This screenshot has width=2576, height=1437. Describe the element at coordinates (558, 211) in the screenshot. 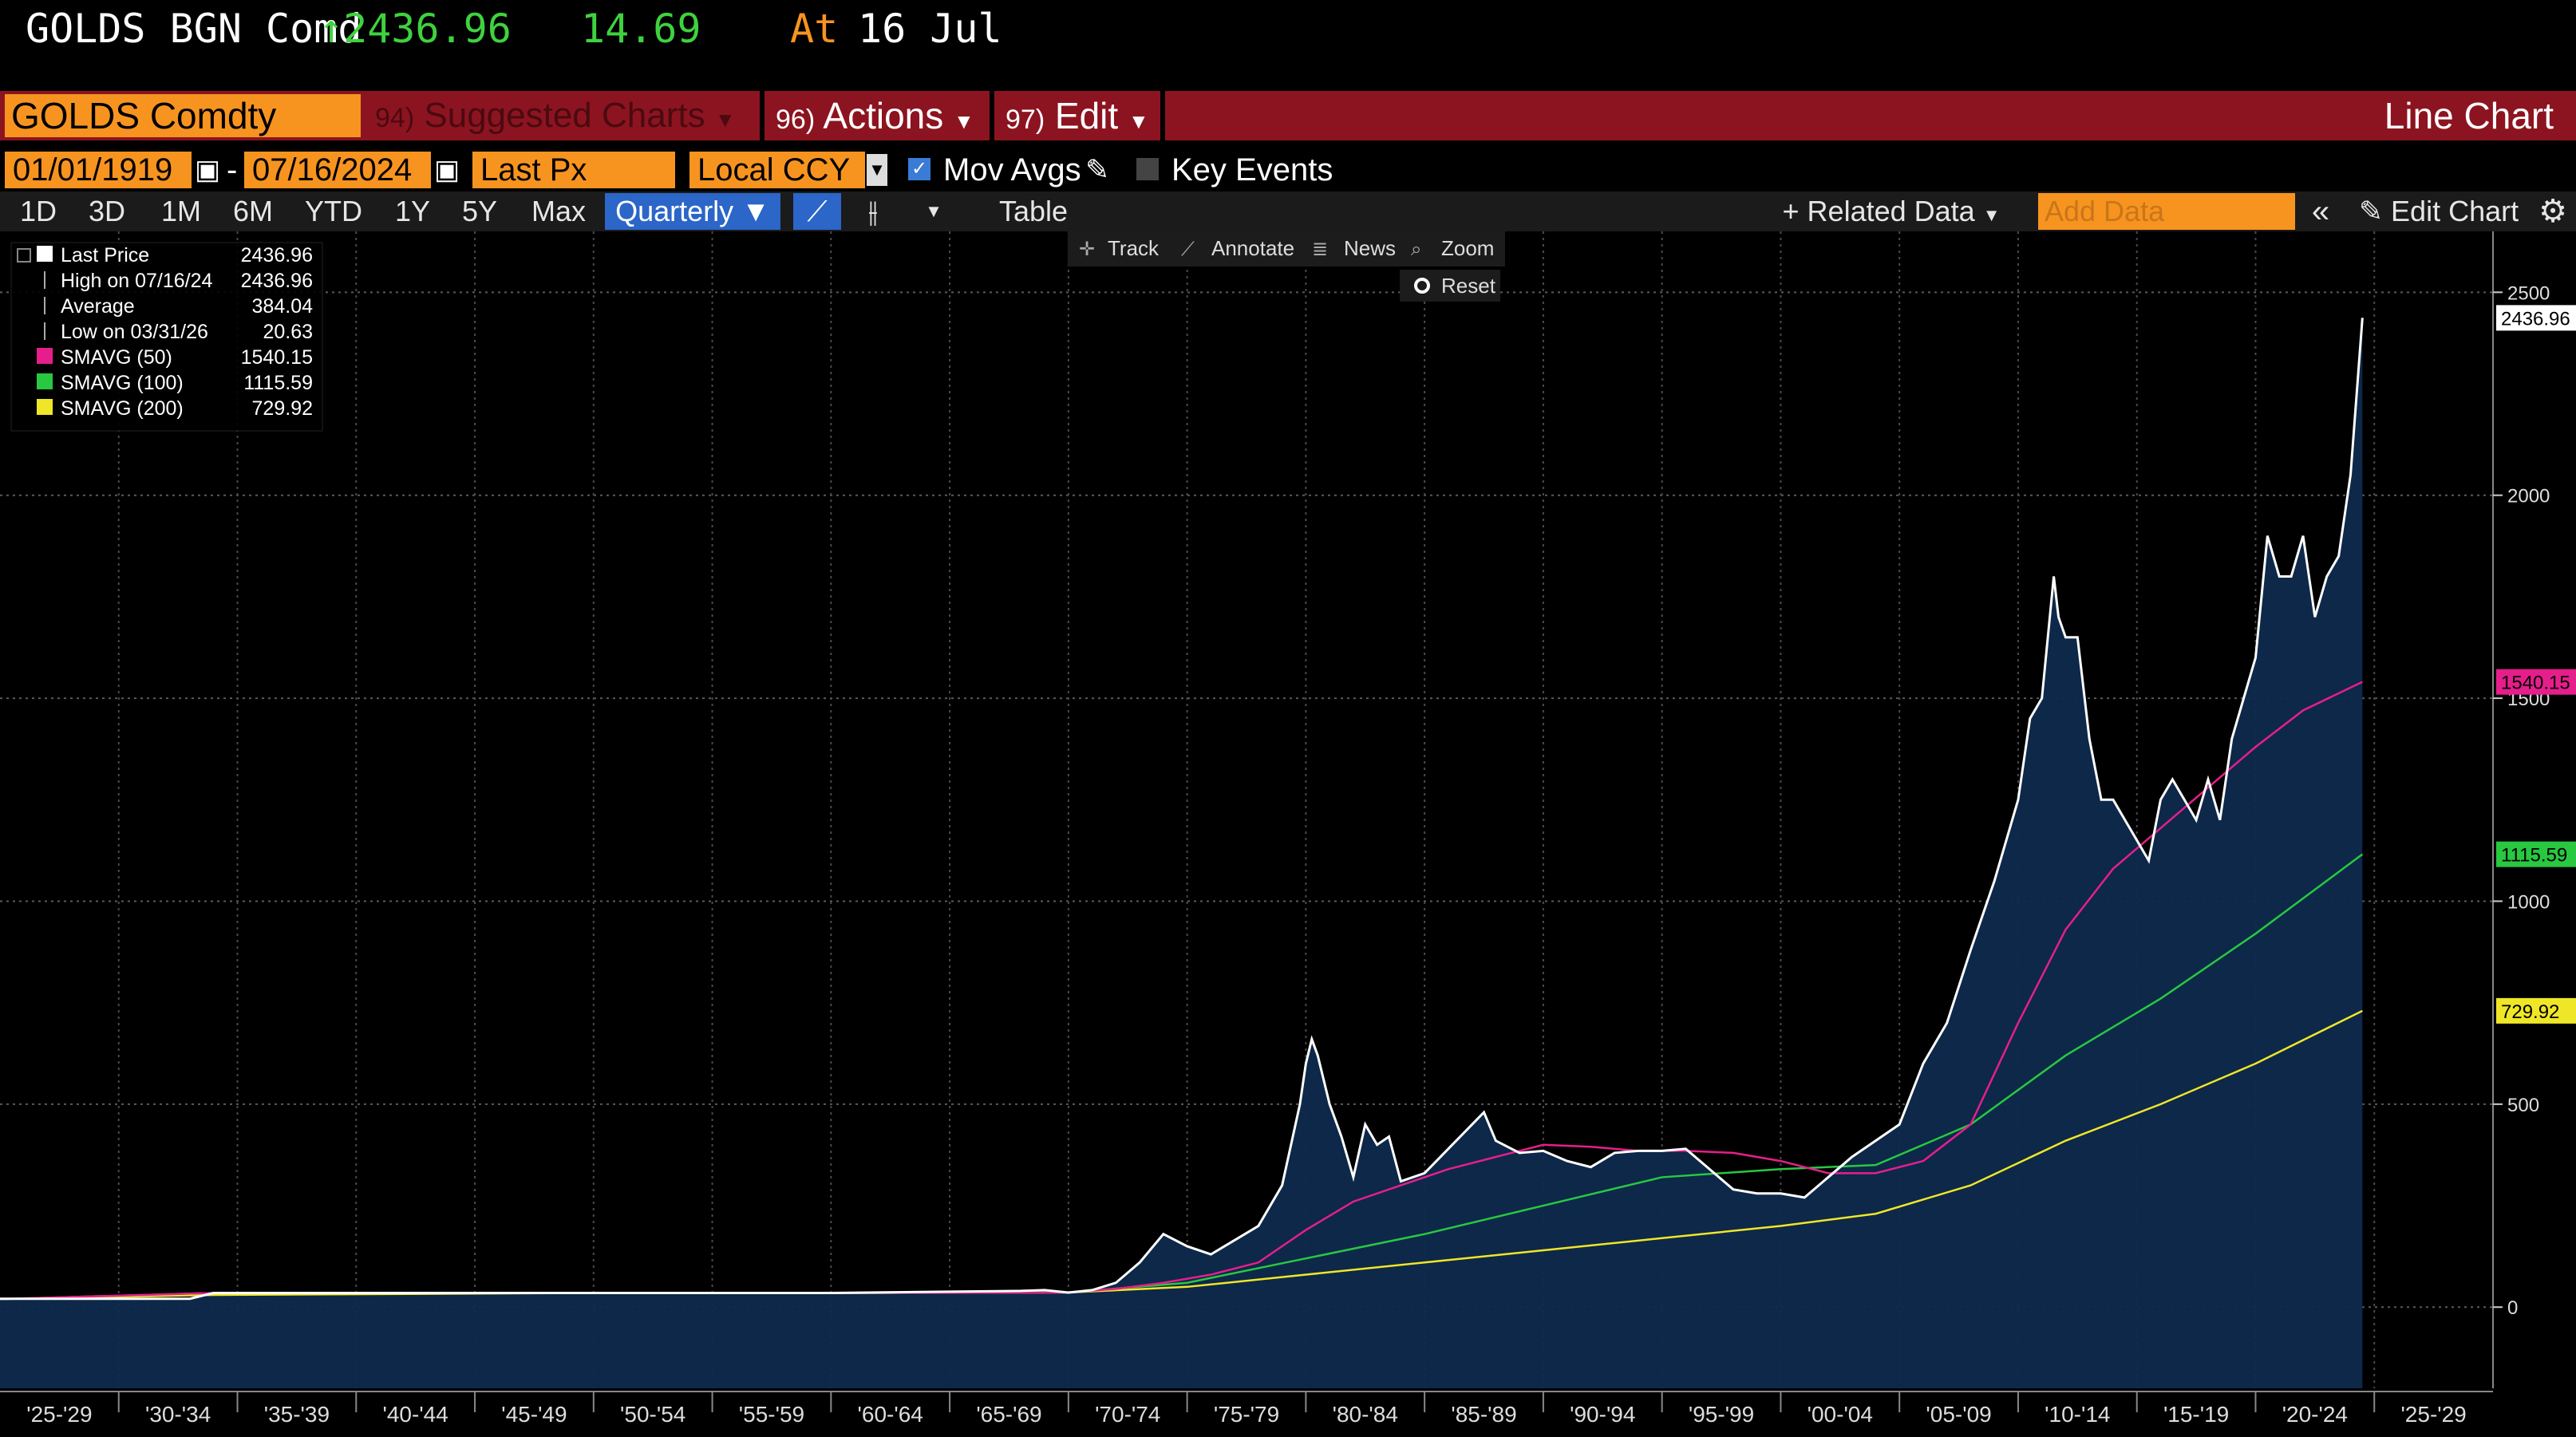

I see `period-max: Max` at that location.